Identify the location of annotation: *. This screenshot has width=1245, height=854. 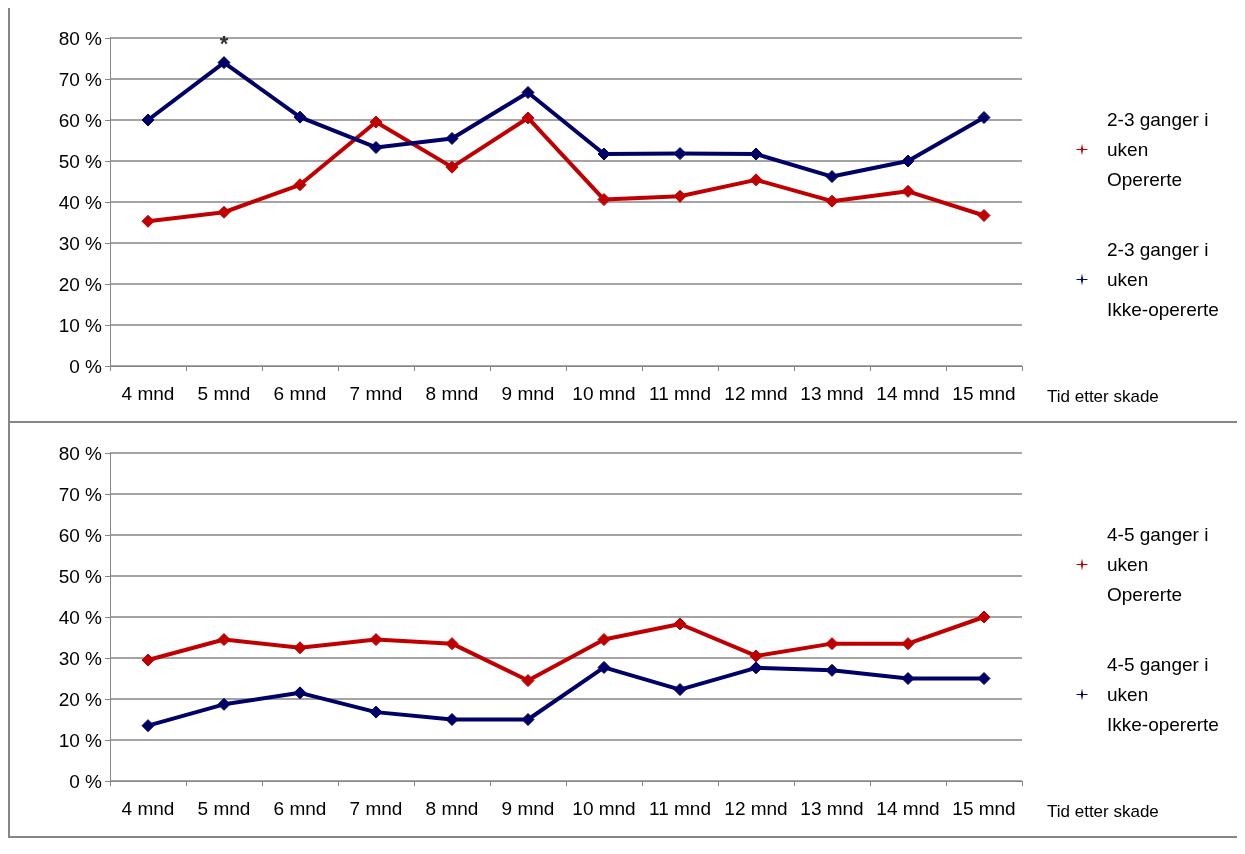
(224, 44).